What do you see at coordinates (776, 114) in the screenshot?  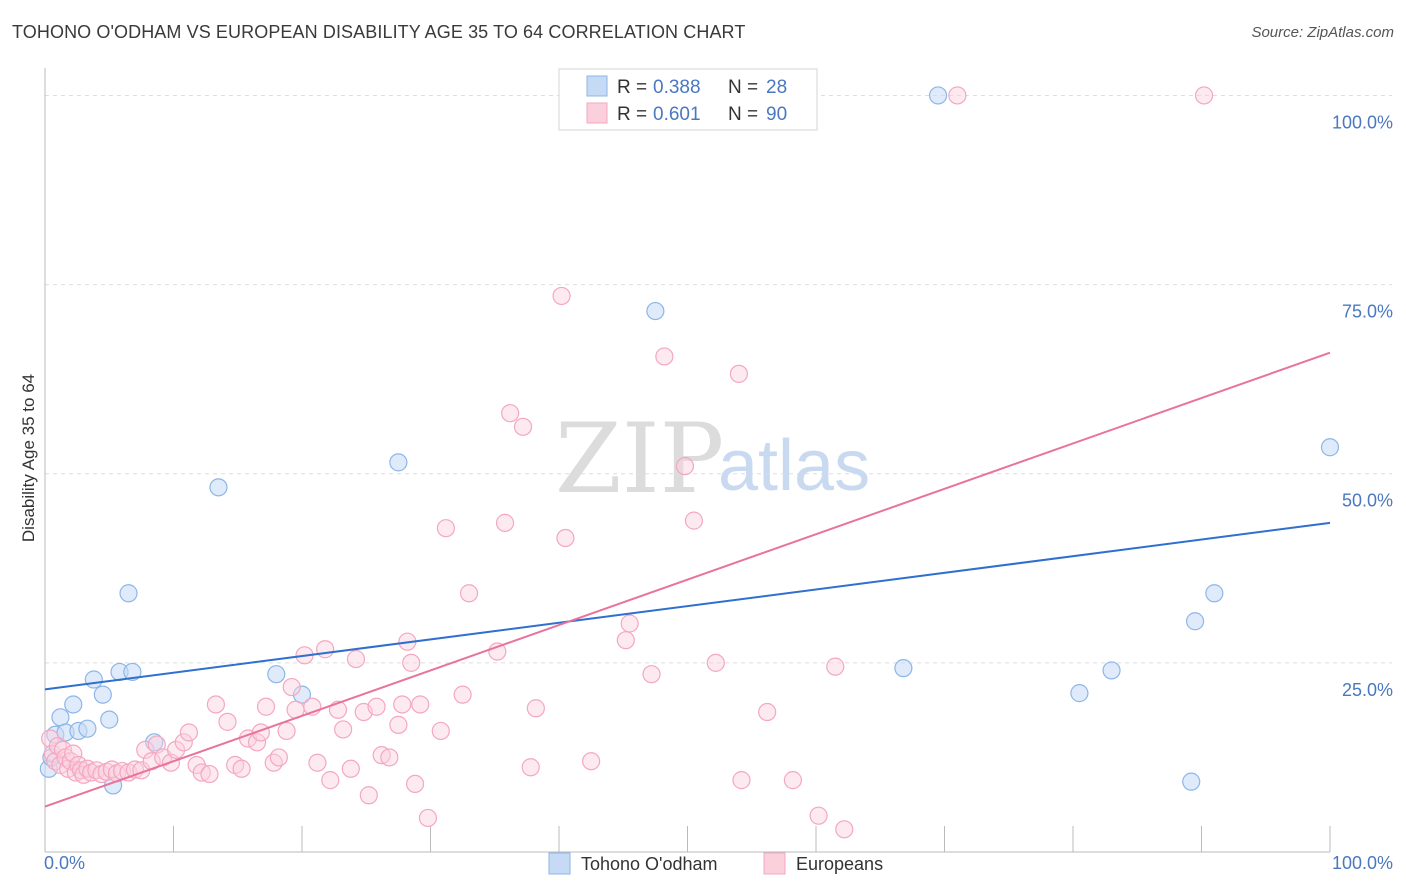 I see `legend-n-value-2: 90` at bounding box center [776, 114].